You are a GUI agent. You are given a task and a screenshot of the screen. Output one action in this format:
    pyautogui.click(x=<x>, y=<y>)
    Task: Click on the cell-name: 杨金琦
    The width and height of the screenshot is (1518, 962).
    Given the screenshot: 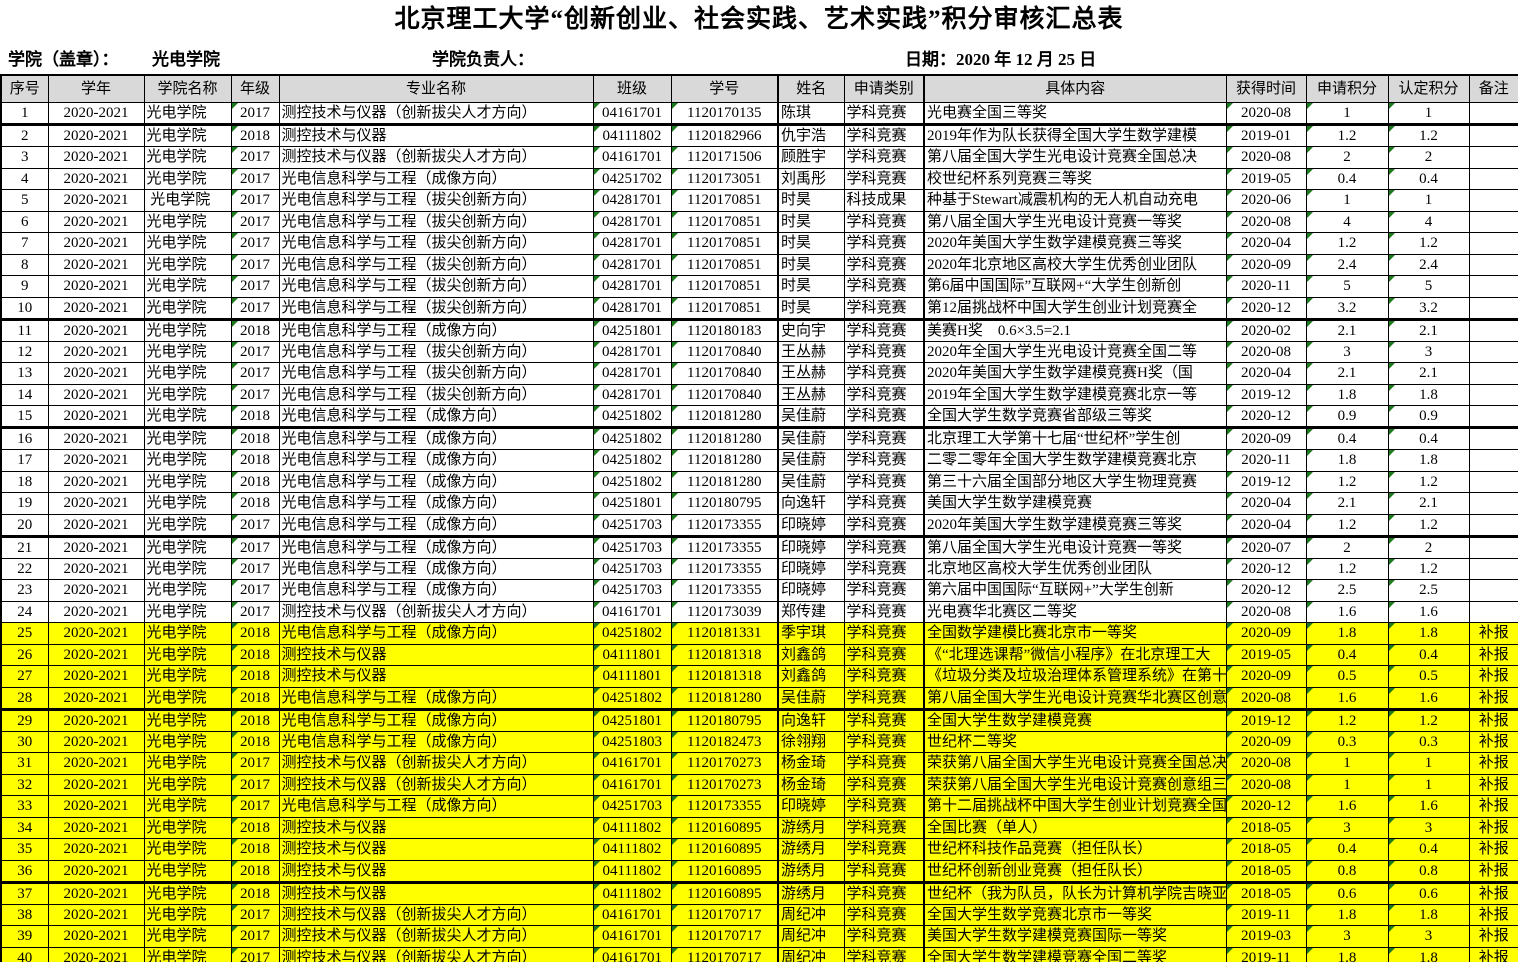 What is the action you would take?
    pyautogui.click(x=811, y=763)
    